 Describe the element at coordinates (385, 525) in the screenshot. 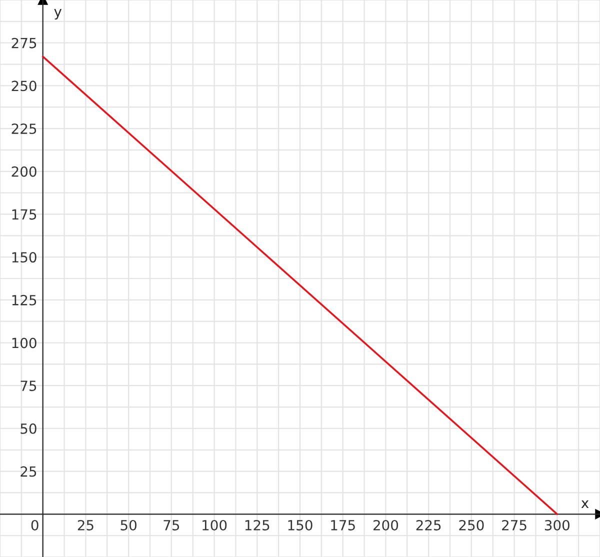

I see `x-tick-label: 200` at that location.